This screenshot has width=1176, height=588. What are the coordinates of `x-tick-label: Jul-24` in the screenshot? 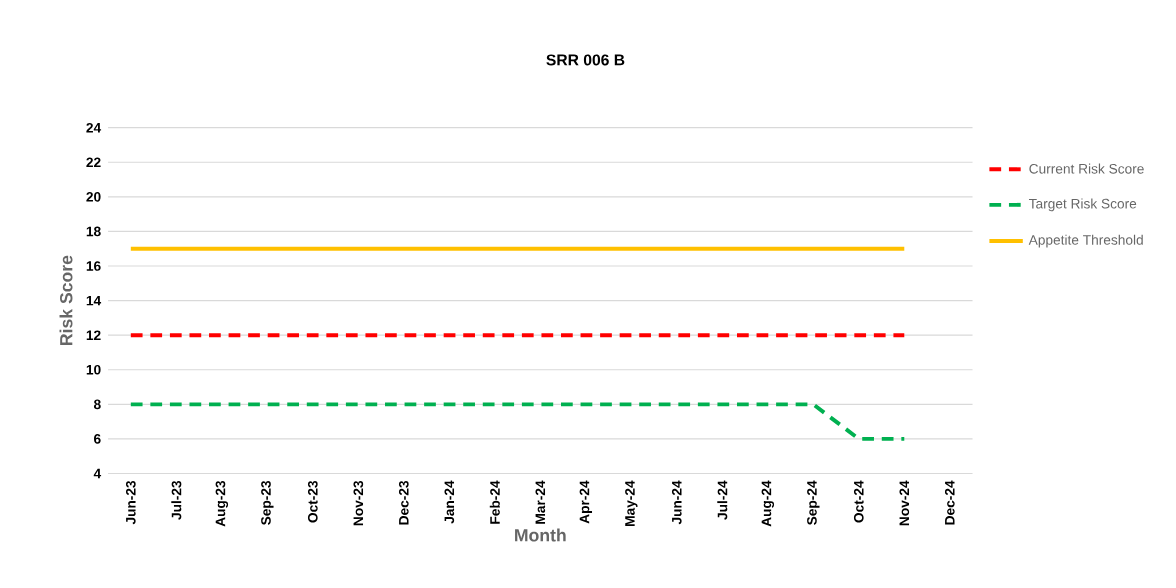 It's located at (722, 500).